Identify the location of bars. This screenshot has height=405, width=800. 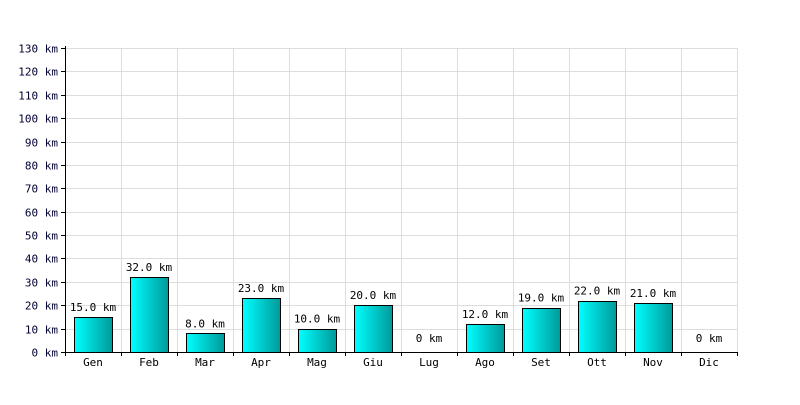
(373, 315).